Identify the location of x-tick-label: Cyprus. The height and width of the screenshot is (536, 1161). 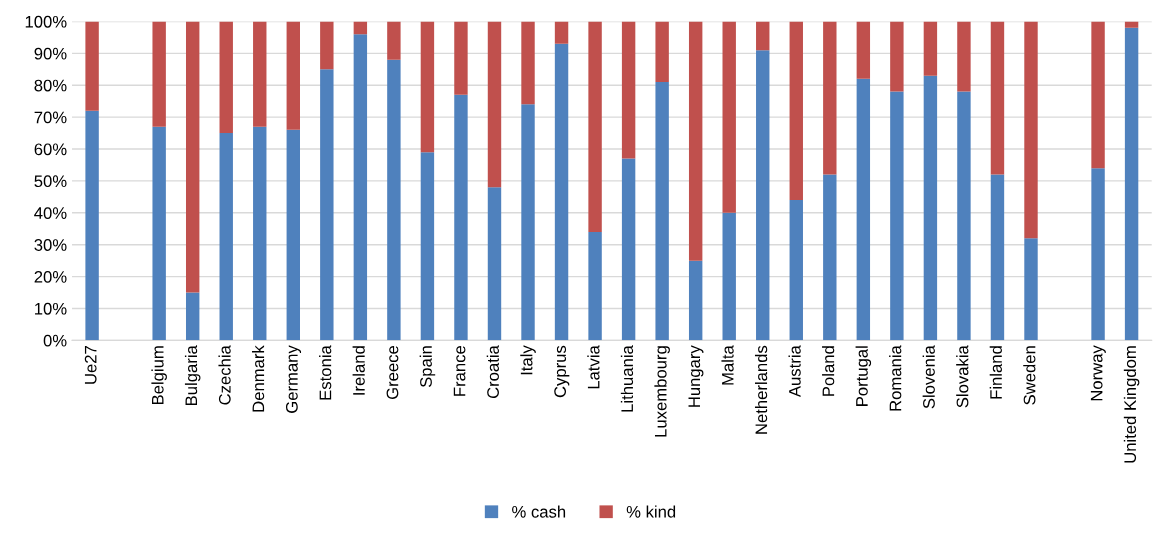
(562, 371).